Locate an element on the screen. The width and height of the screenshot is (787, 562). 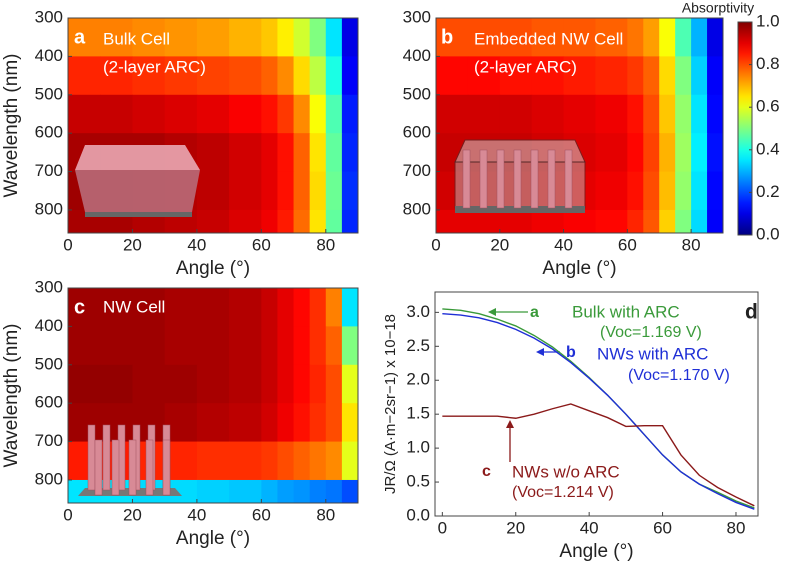
x-axis-label: Angle (°) is located at coordinates (213, 538).